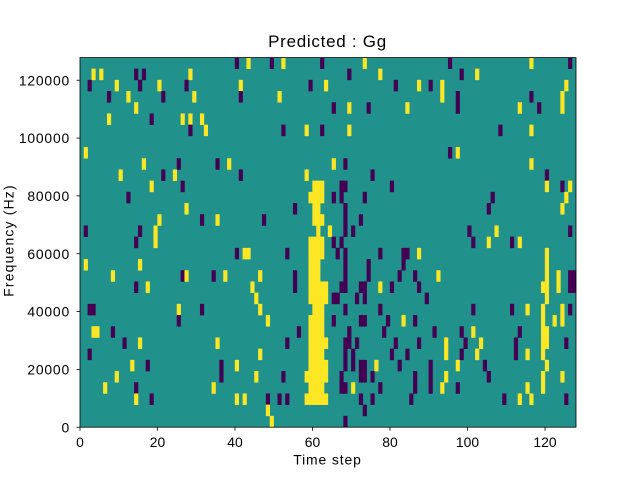 This screenshot has width=640, height=485. Describe the element at coordinates (235, 442) in the screenshot. I see `svg-text: 40` at that location.